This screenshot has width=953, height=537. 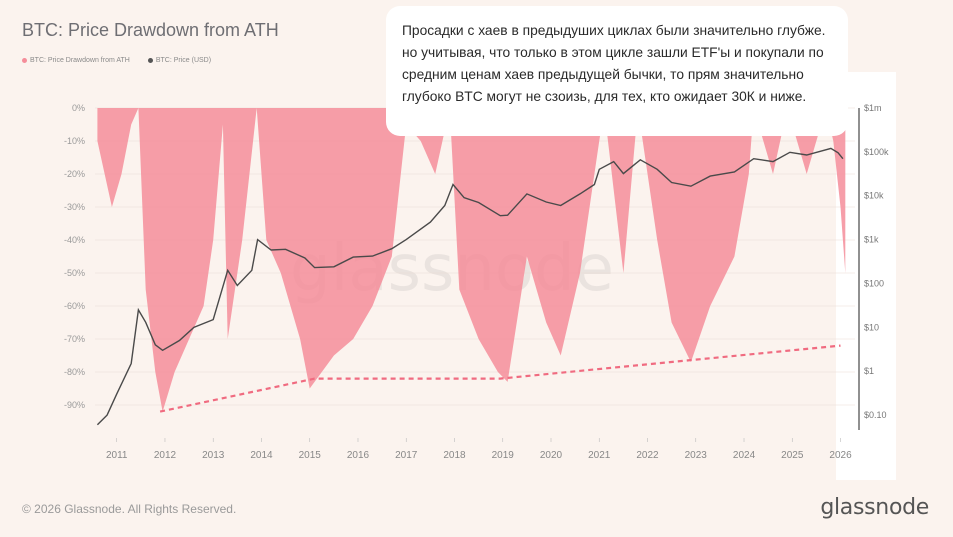 I want to click on y-left-tick-label: -70%, so click(x=74, y=339).